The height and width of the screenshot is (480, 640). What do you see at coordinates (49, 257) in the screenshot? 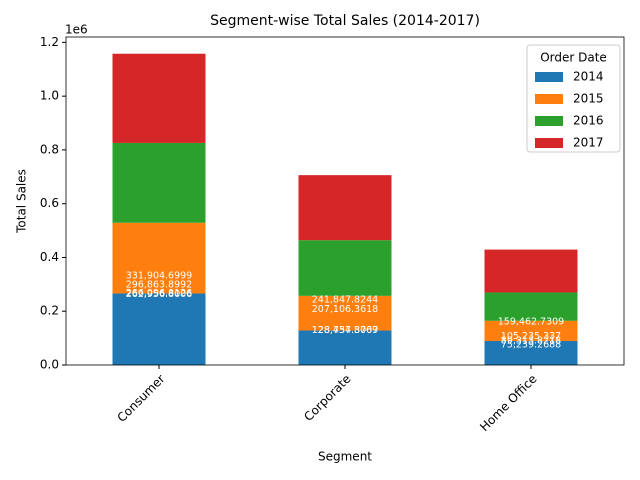
I see `y-tick-label: 0.4` at bounding box center [49, 257].